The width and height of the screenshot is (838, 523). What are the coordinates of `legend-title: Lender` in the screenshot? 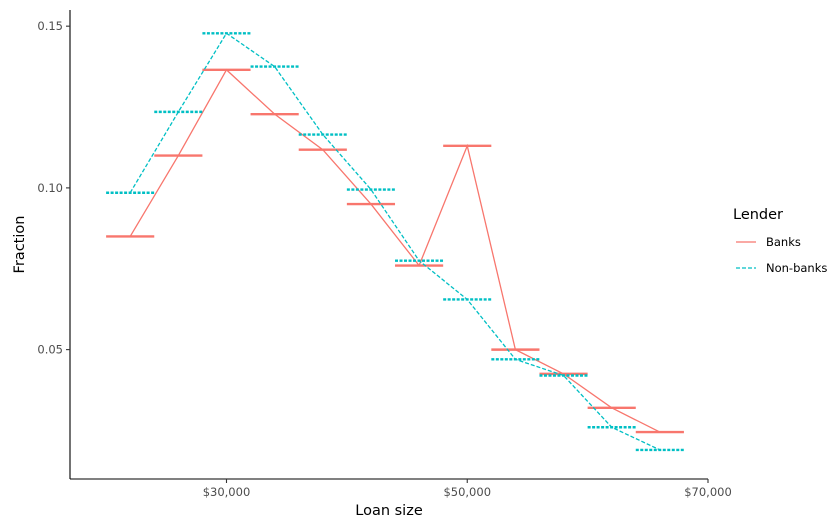 It's located at (758, 215).